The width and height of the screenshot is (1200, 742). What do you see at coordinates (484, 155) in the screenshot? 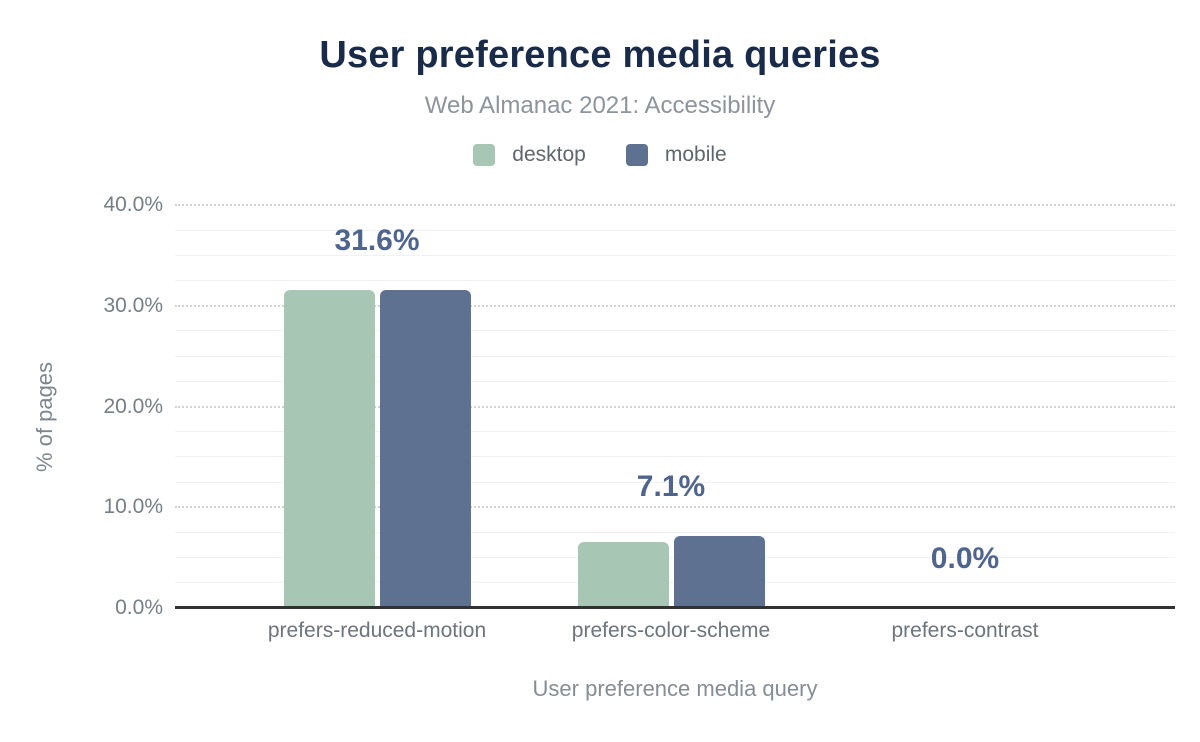
I see `legend-swatch-desktop` at bounding box center [484, 155].